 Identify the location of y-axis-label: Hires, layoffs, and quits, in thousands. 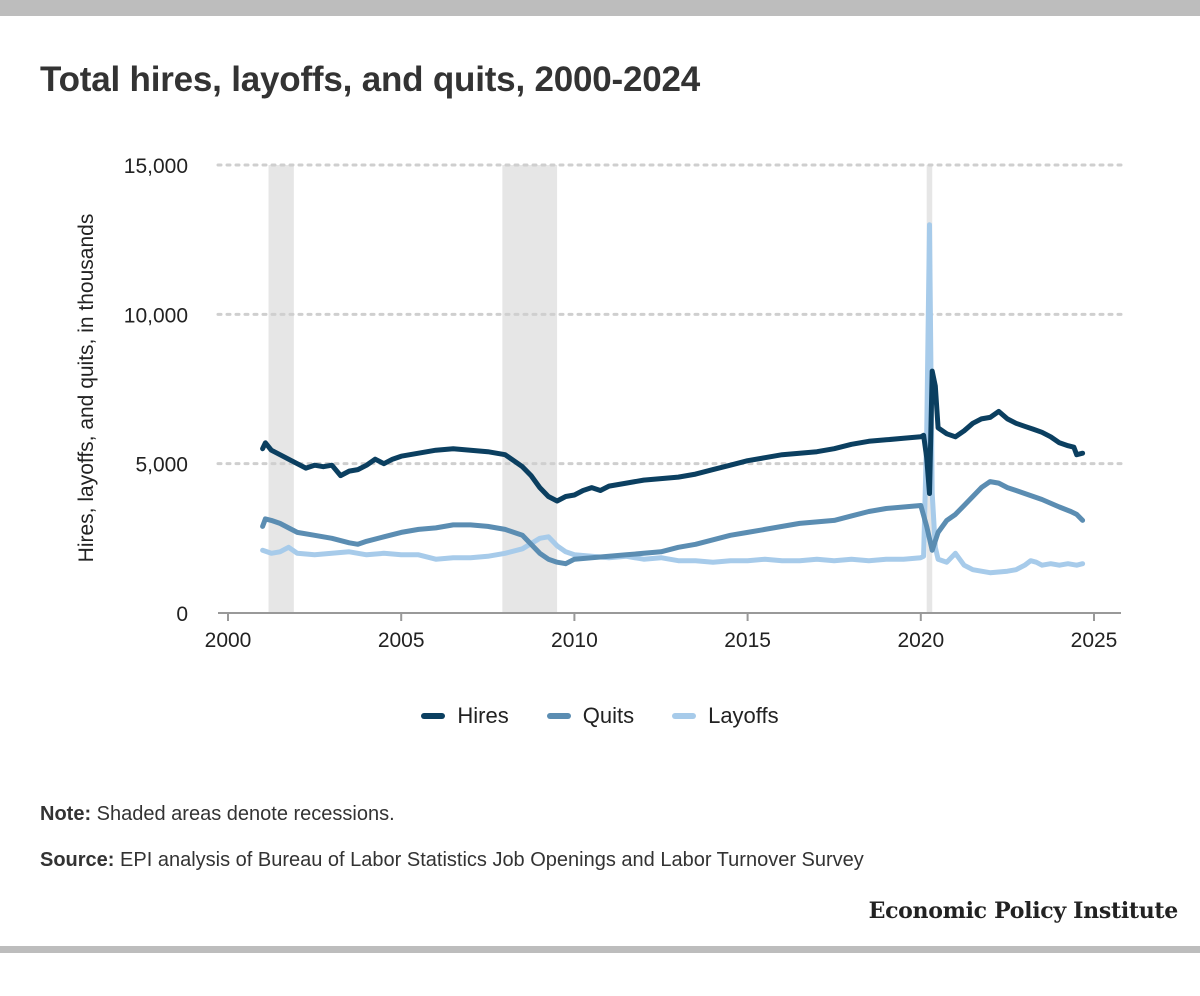
(86, 388).